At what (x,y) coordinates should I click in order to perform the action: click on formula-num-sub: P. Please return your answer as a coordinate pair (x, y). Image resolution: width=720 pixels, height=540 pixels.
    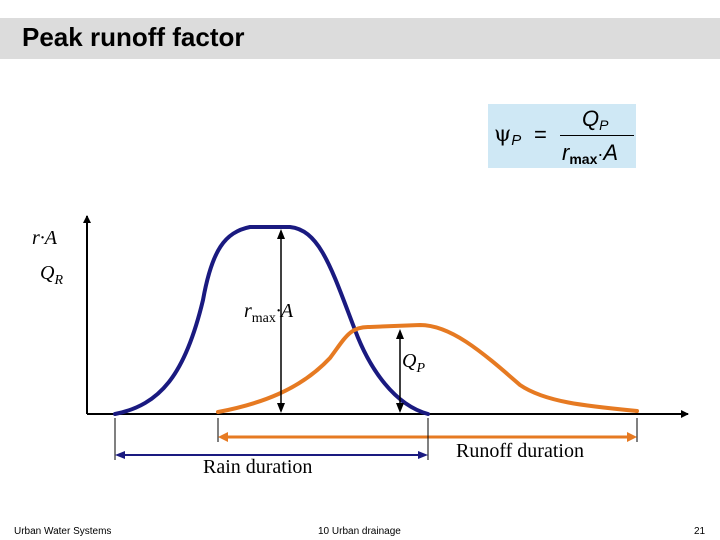
    Looking at the image, I should click on (604, 125).